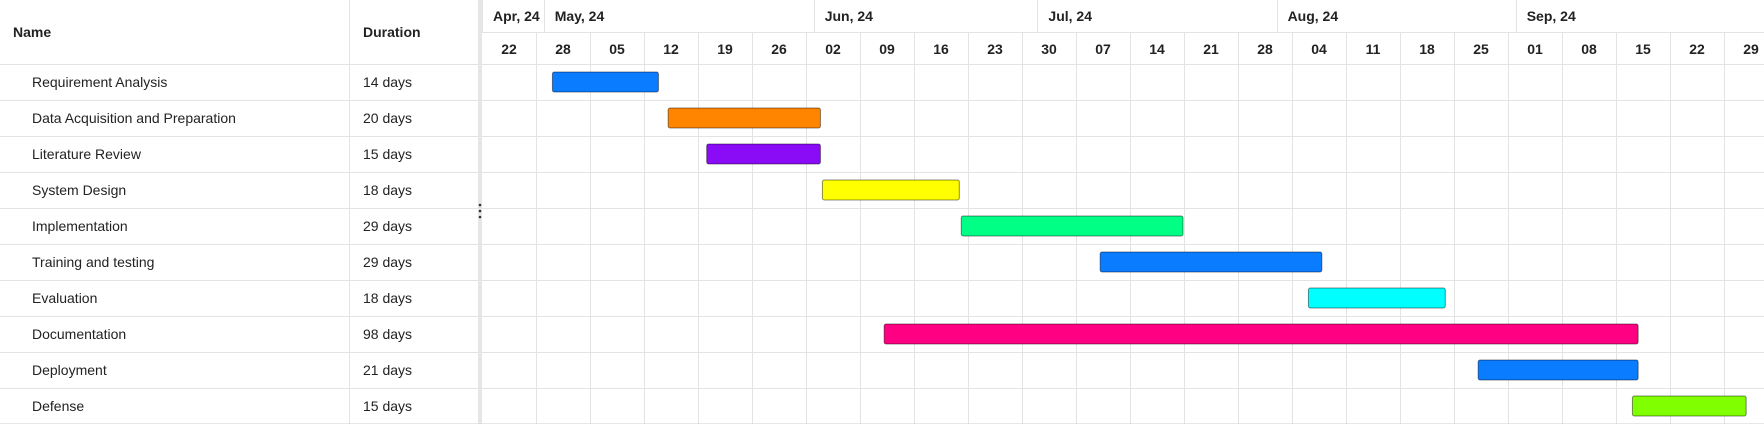 This screenshot has width=1764, height=424. I want to click on month-label: Jun, 24, so click(849, 16).